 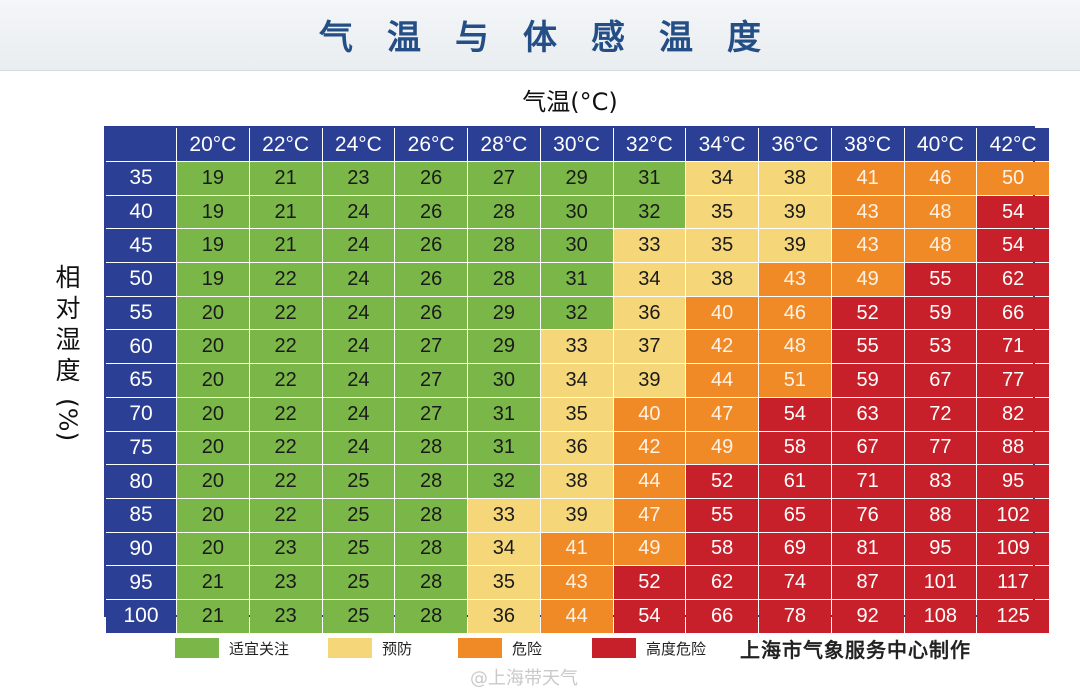 What do you see at coordinates (1013, 144) in the screenshot?
I see `column-header: 42°C` at bounding box center [1013, 144].